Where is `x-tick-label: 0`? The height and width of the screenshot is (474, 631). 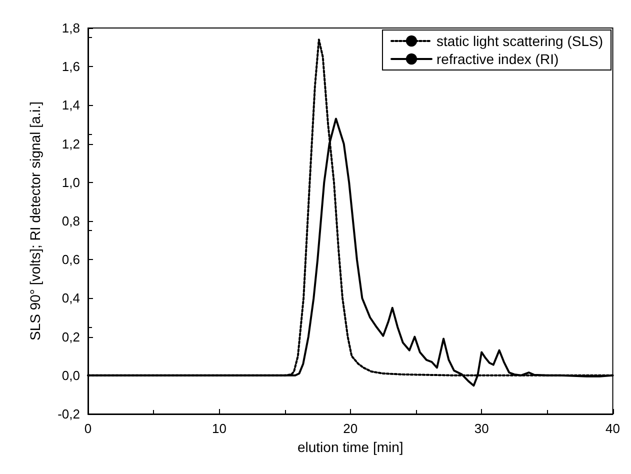 x-tick-label: 0 is located at coordinates (88, 428).